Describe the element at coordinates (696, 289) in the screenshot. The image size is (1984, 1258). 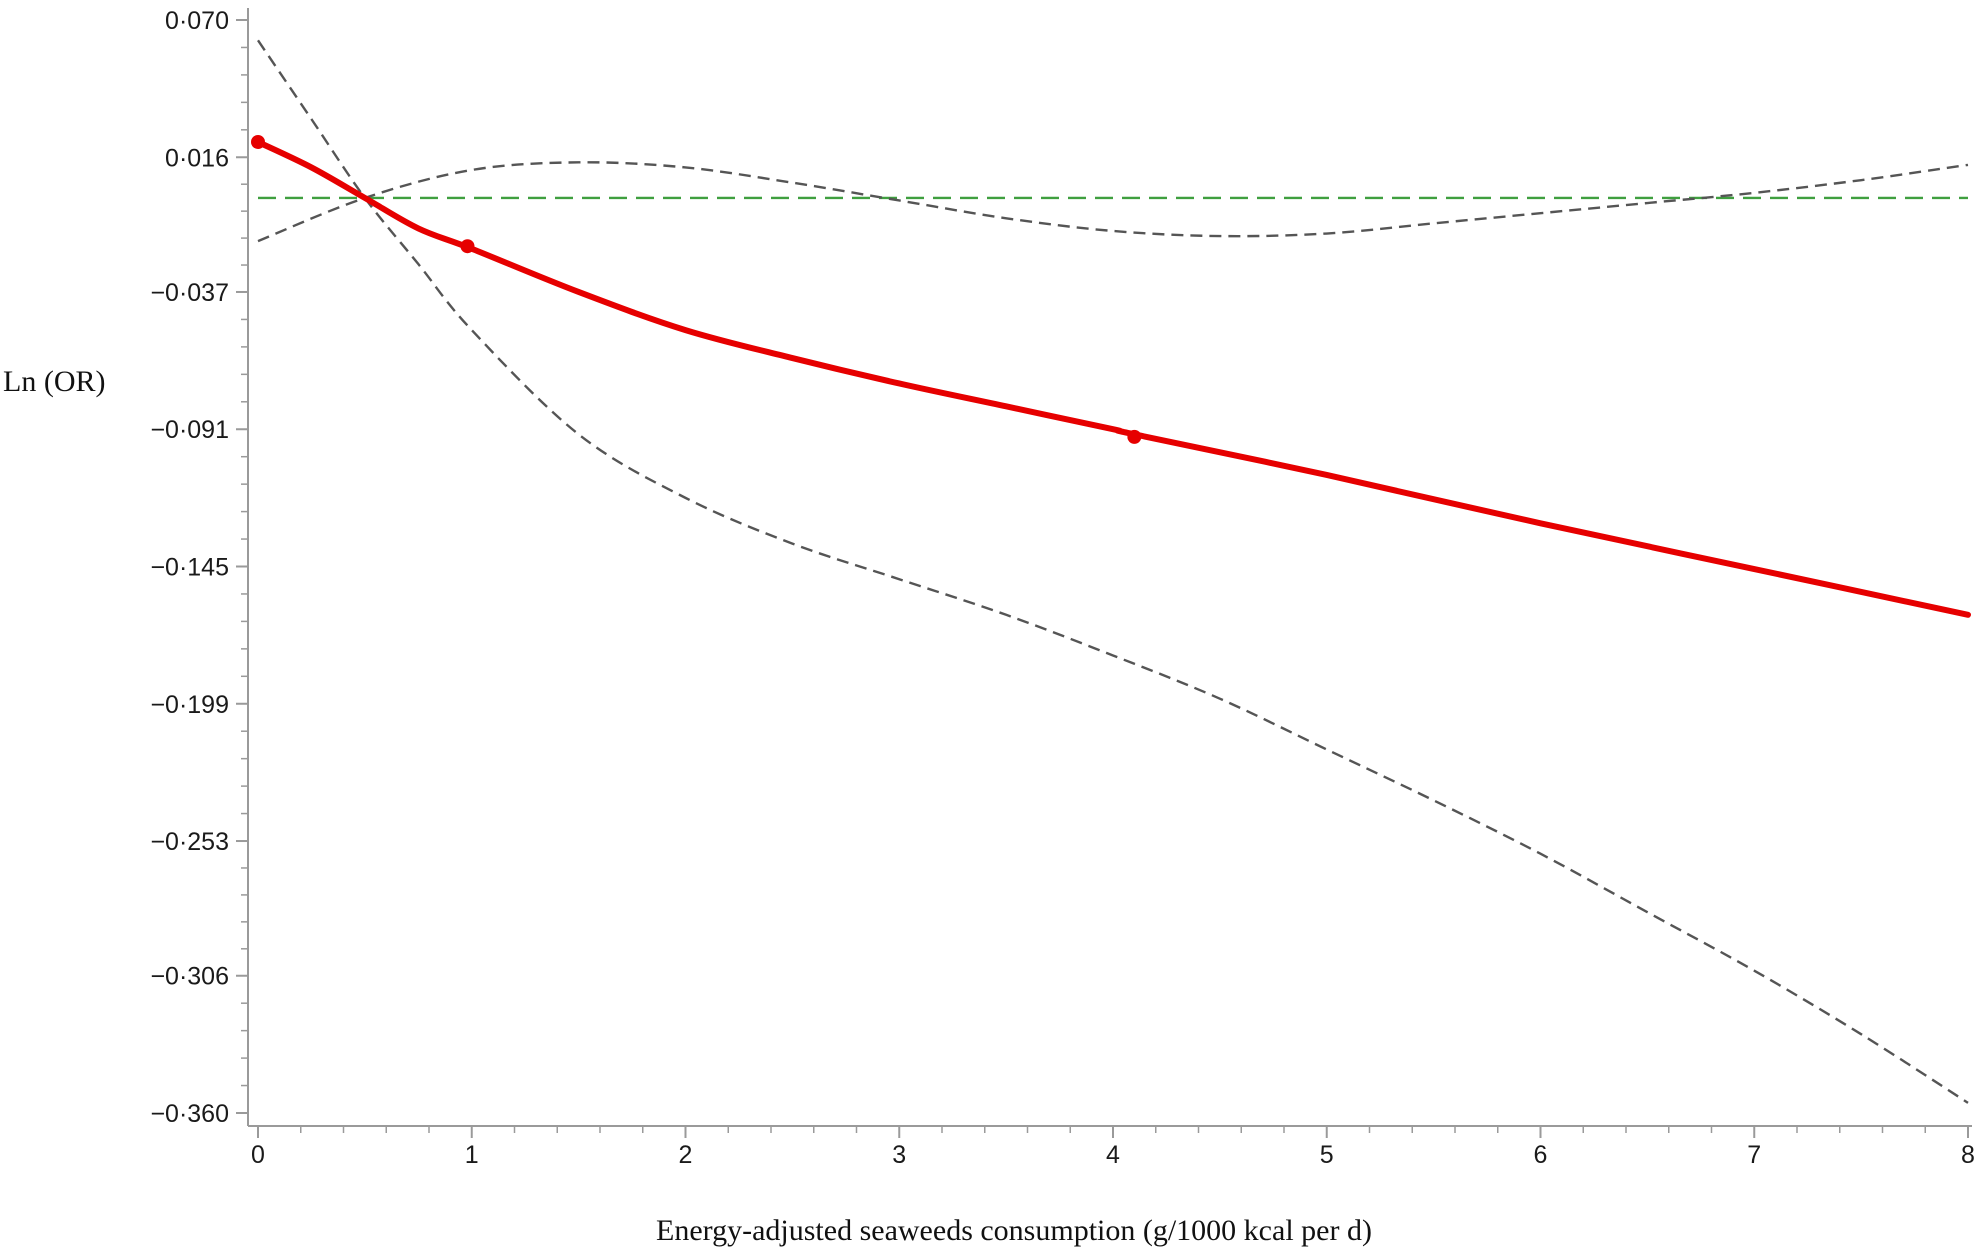
I see `markers` at that location.